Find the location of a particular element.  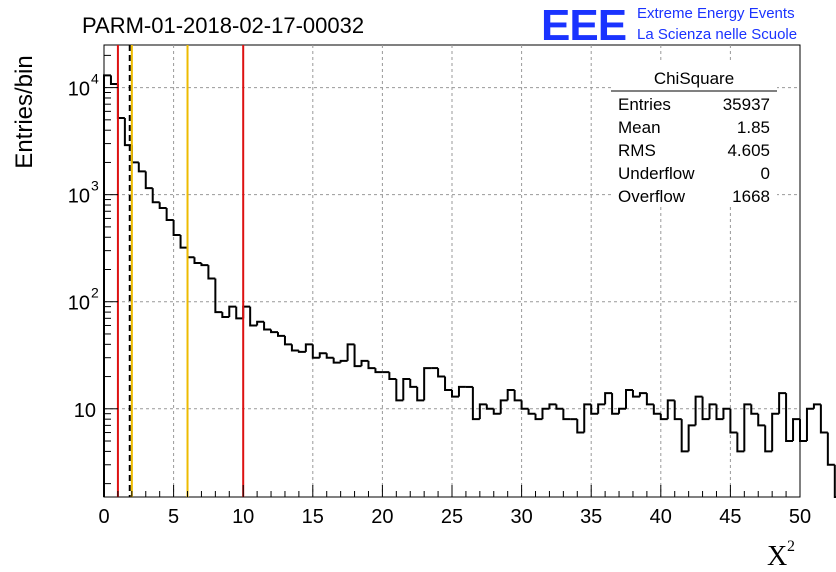

stats-row-value: 35937 is located at coordinates (746, 104).